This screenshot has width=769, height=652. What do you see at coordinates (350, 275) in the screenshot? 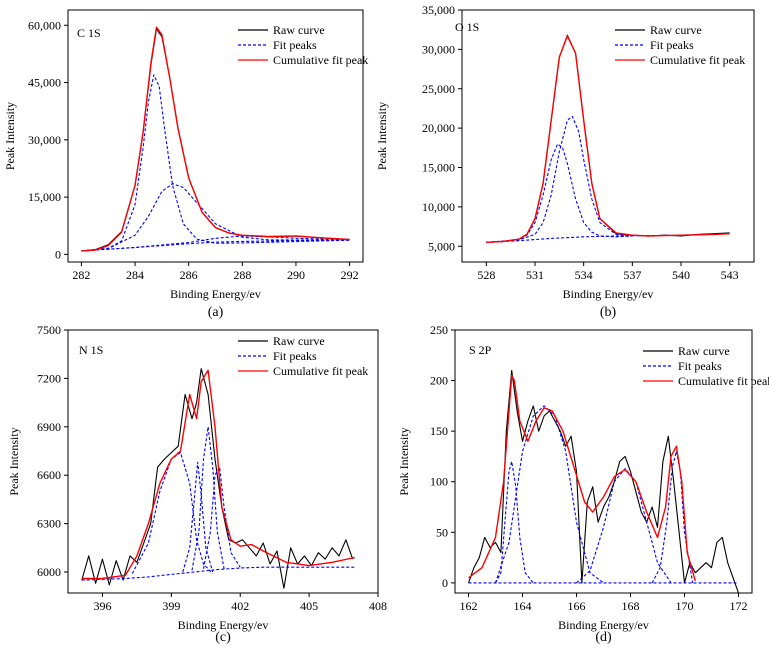
I see `x-tick-label: 292` at bounding box center [350, 275].